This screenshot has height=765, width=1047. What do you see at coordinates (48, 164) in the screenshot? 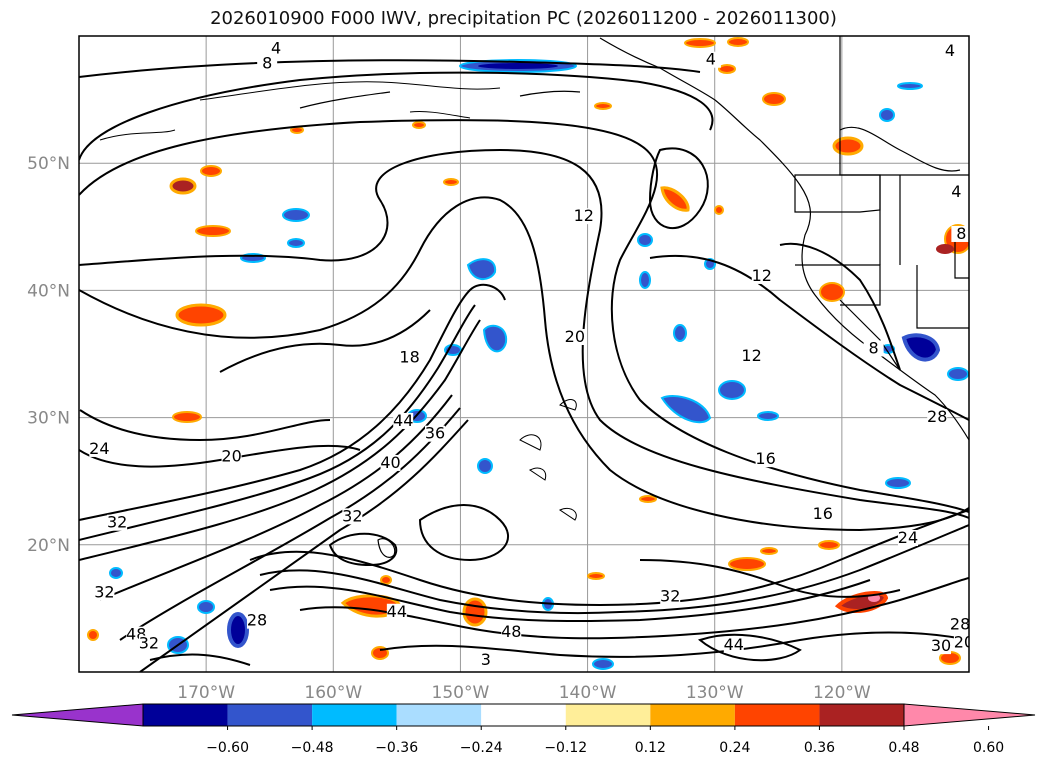
I see `lat-tick-label: 50°N` at bounding box center [48, 164].